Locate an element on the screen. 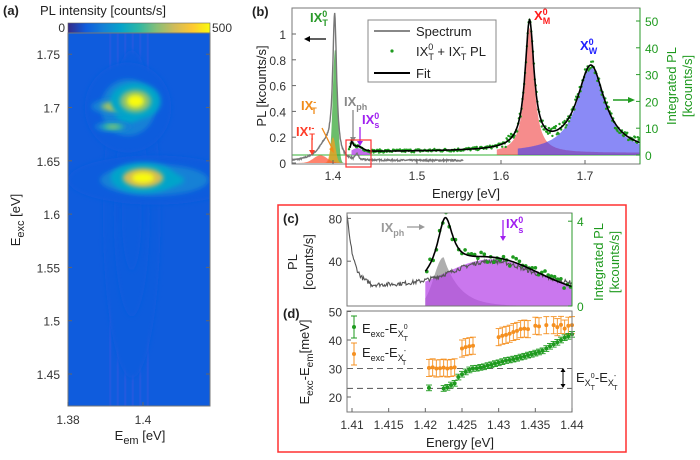  fill-c-ix0s is located at coordinates (498, 282).